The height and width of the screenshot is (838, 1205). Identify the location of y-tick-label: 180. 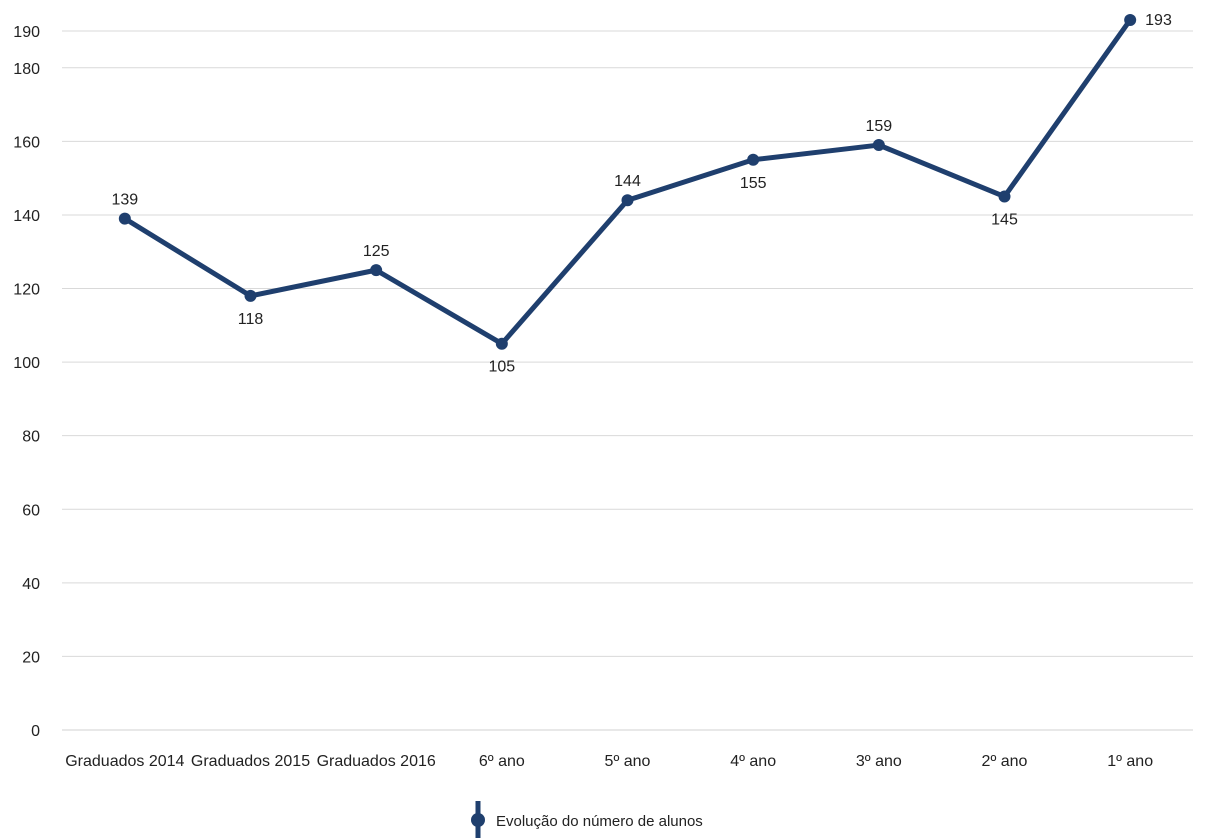
(26, 69).